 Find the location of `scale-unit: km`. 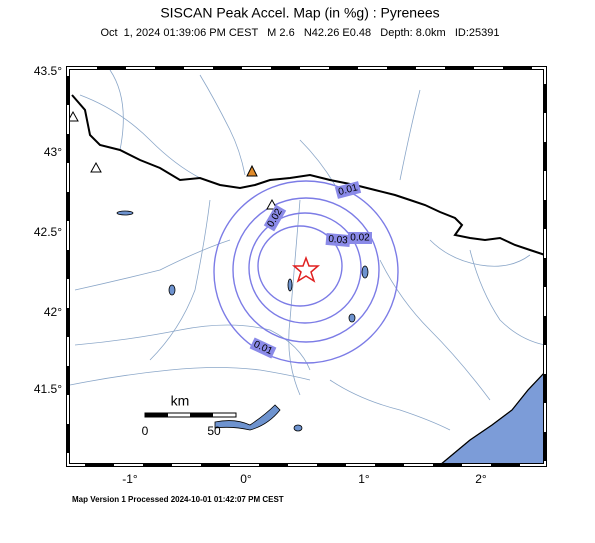

scale-unit: km is located at coordinates (180, 401).